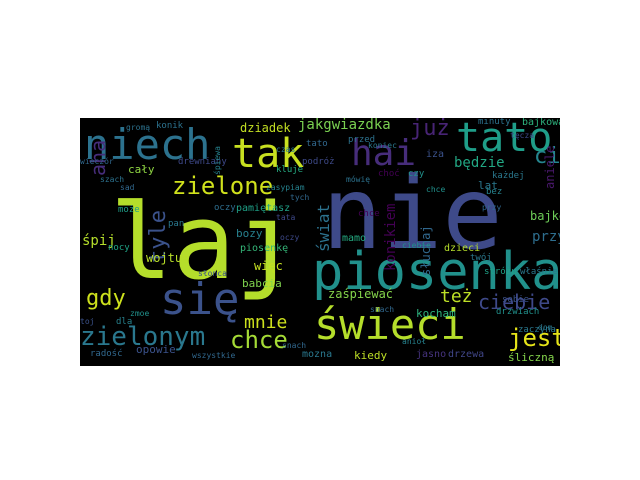 The width and height of the screenshot is (640, 480). Describe the element at coordinates (289, 170) in the screenshot. I see `cloud-word: kluje` at that location.